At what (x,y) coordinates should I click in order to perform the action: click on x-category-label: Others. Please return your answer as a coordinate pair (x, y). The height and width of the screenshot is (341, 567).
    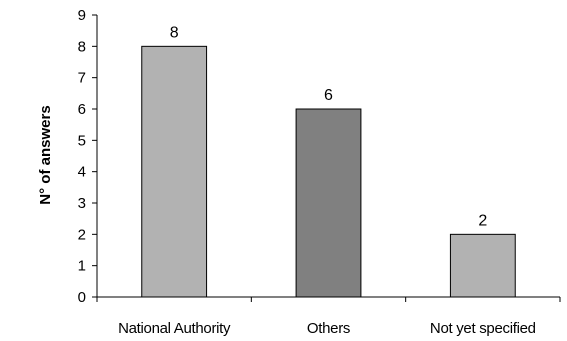
    Looking at the image, I should click on (328, 328).